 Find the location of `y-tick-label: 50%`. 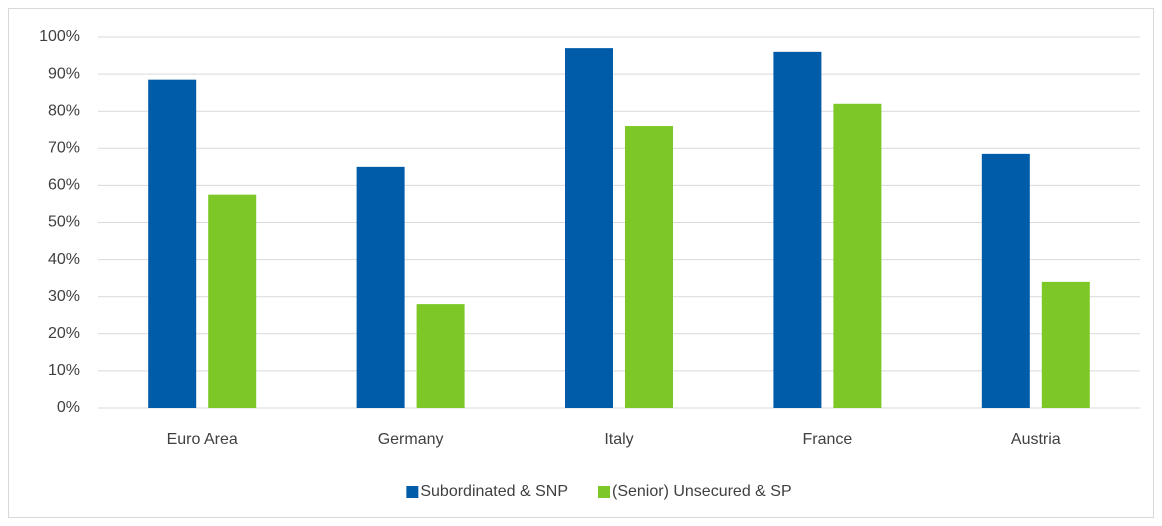

y-tick-label: 50% is located at coordinates (64, 222).